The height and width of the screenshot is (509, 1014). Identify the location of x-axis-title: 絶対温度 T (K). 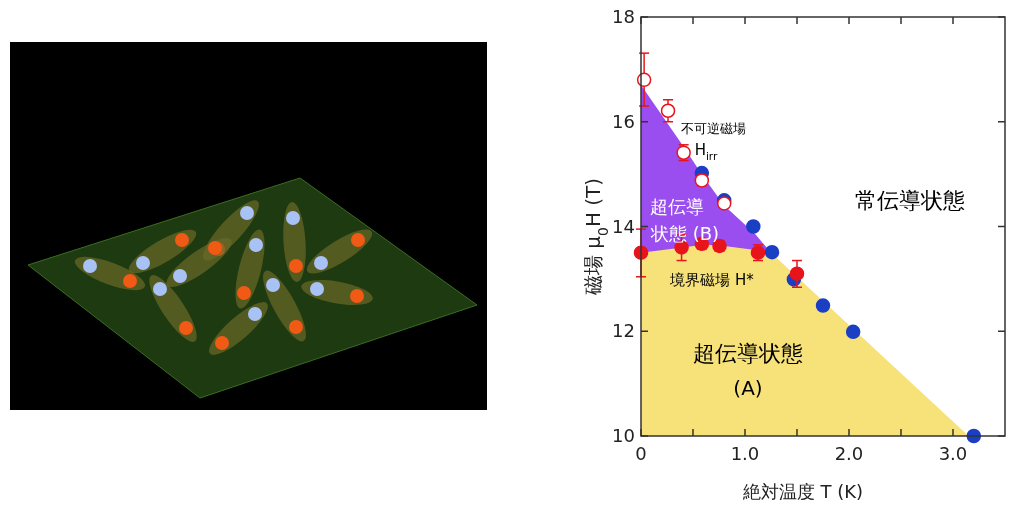
(802, 491).